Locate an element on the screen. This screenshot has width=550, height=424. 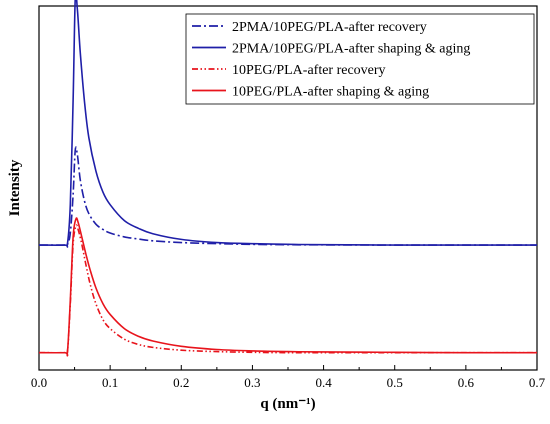
x-axis-ticks: 0.0 0.1 0.2 0.3 0.4 0.5 0.6 0.7 is located at coordinates (288, 377).